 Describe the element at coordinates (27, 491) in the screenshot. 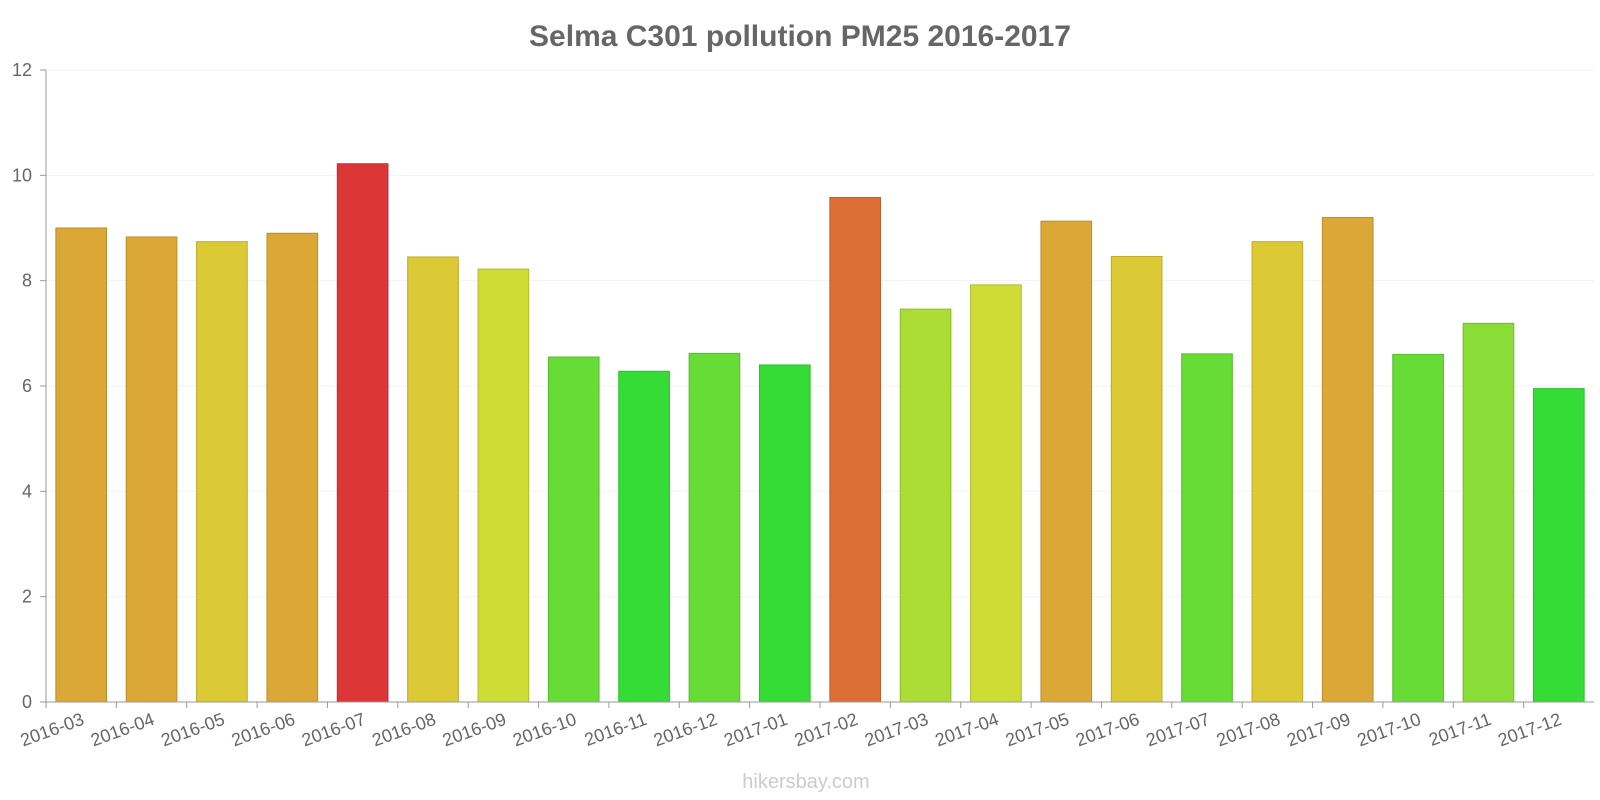

I see `y-tick-label: 4` at that location.